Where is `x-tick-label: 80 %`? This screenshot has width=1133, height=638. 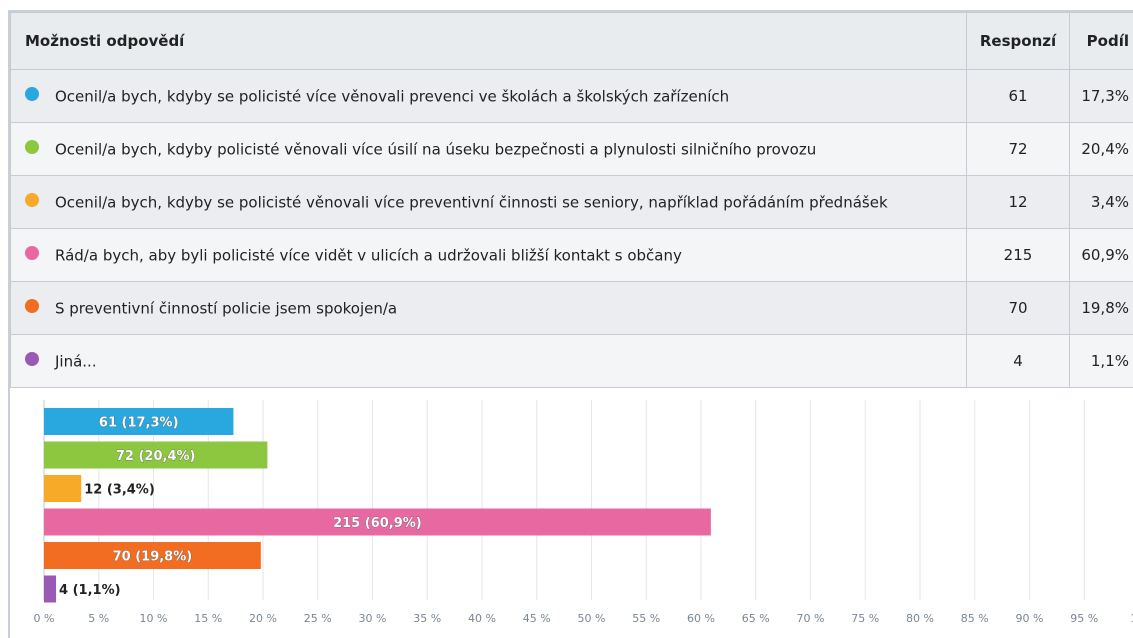 x-tick-label: 80 % is located at coordinates (920, 618).